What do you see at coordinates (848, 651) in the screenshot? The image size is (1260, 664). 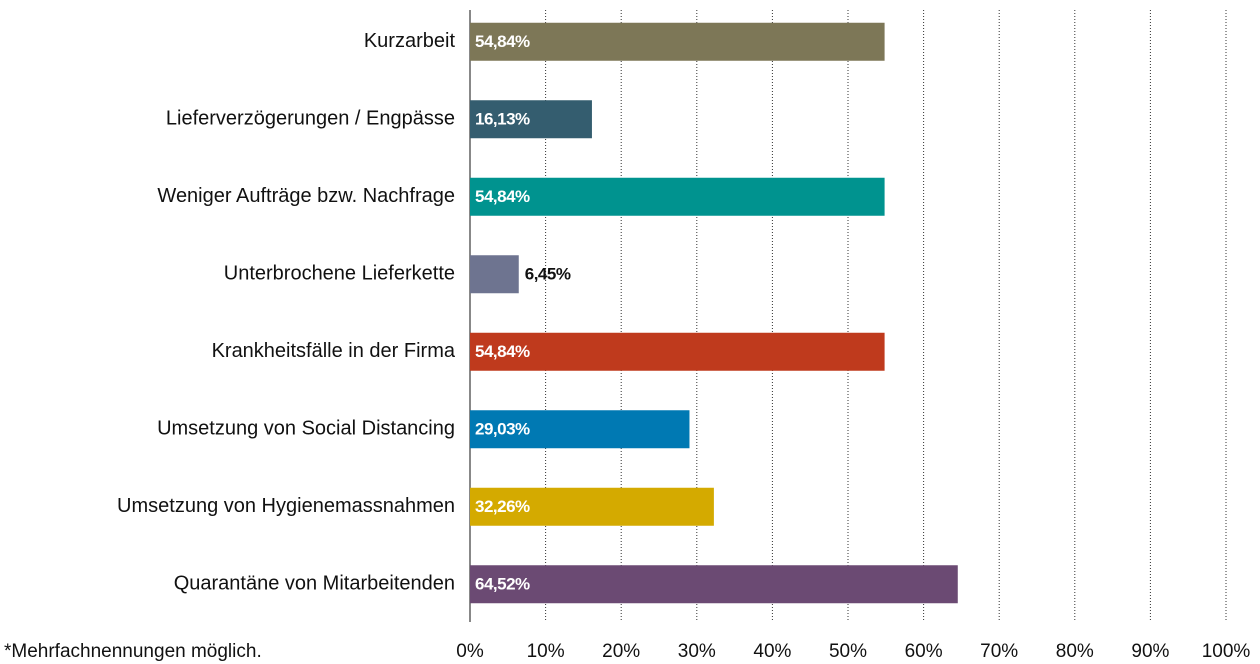 I see `x-tick-label: 50%` at bounding box center [848, 651].